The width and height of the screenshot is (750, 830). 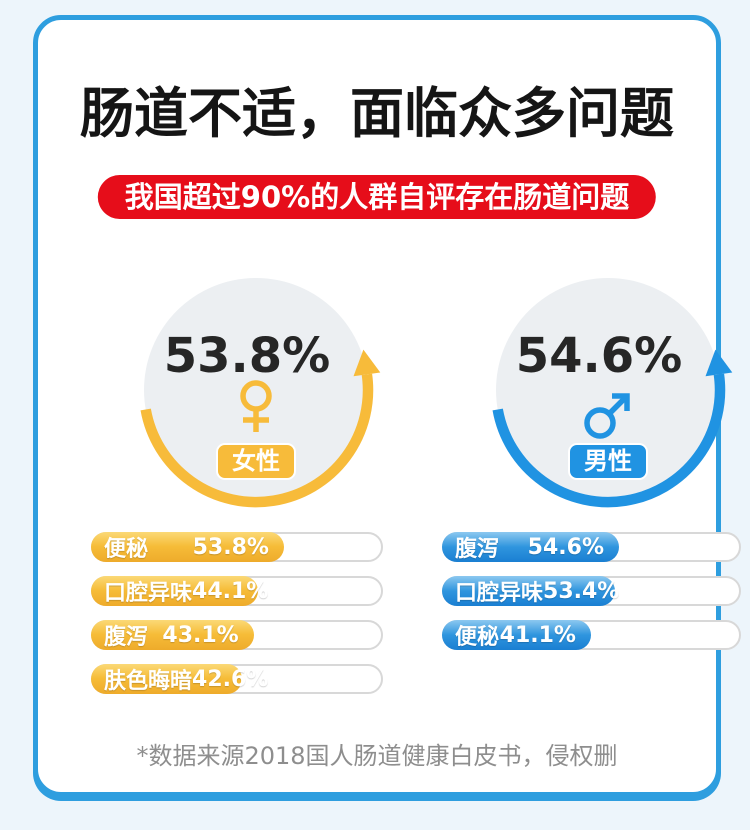 I want to click on bar-row: 口腔异味 53.4%, so click(x=591, y=591).